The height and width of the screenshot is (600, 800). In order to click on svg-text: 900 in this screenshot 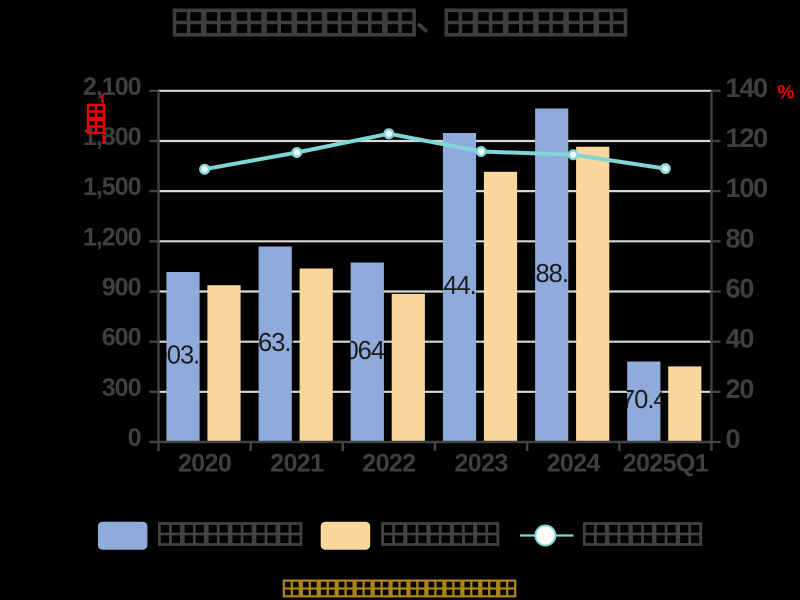, I will do `click(121, 288)`.